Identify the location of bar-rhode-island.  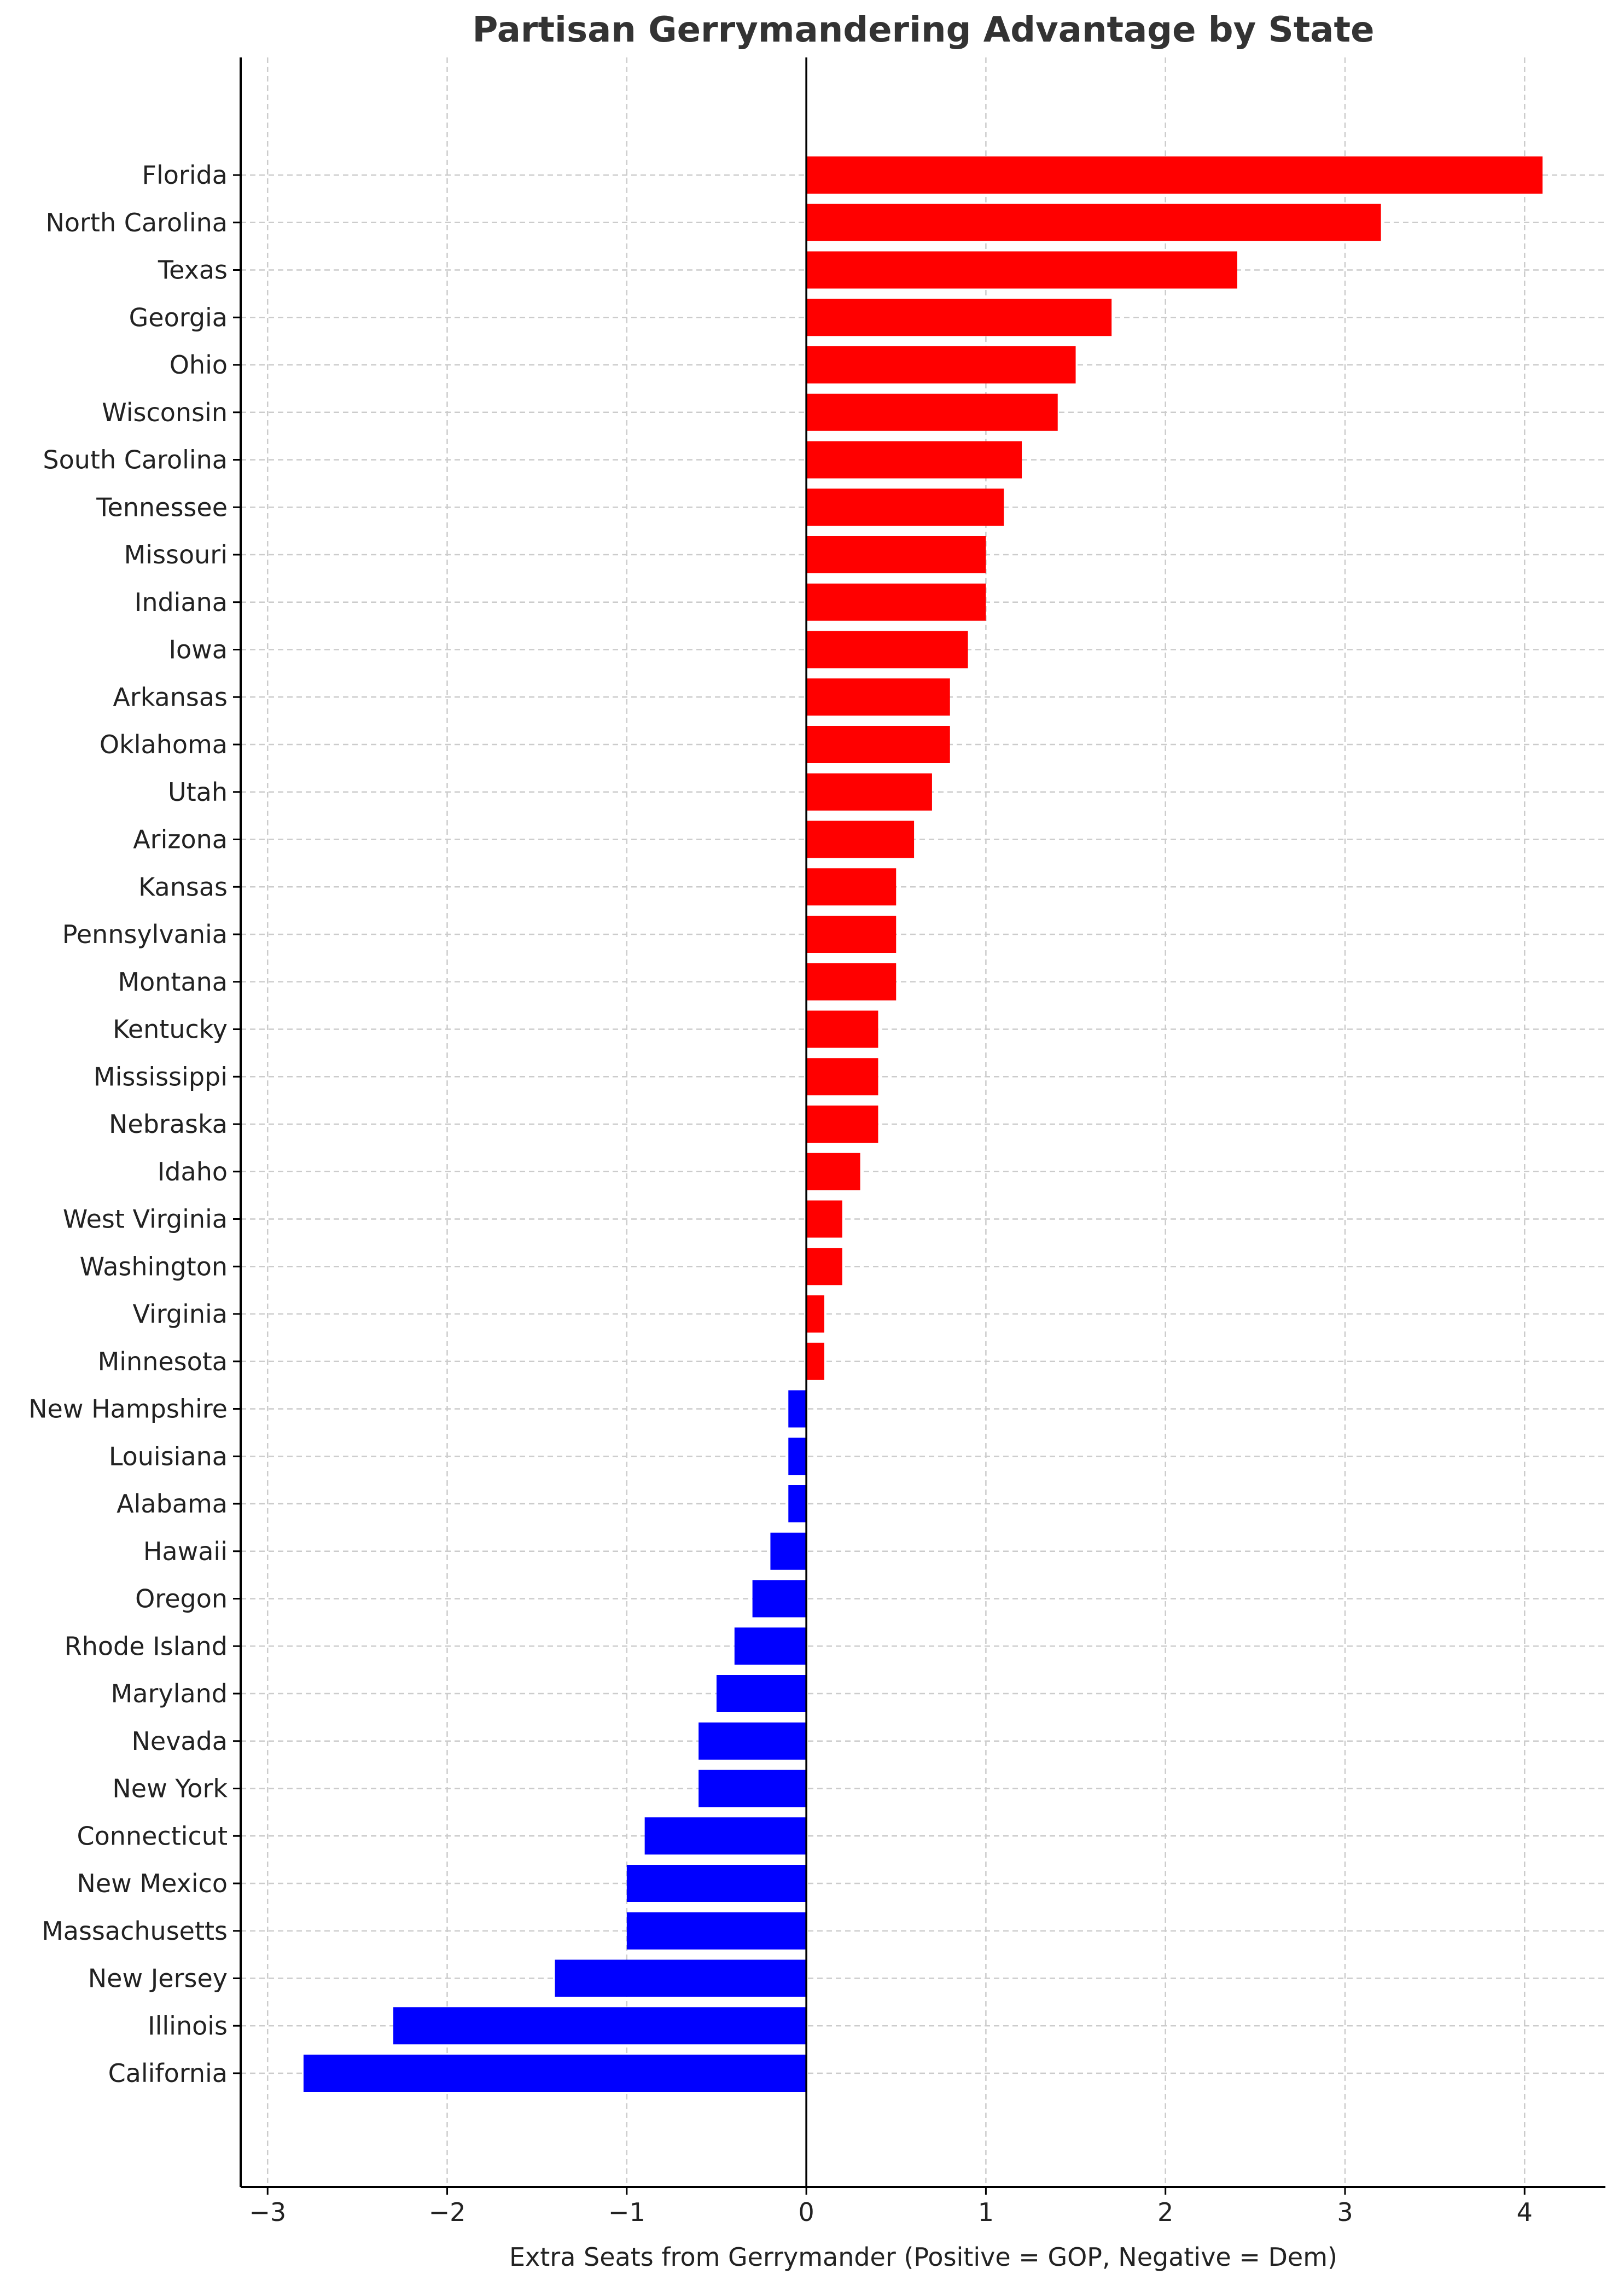
(770, 1646).